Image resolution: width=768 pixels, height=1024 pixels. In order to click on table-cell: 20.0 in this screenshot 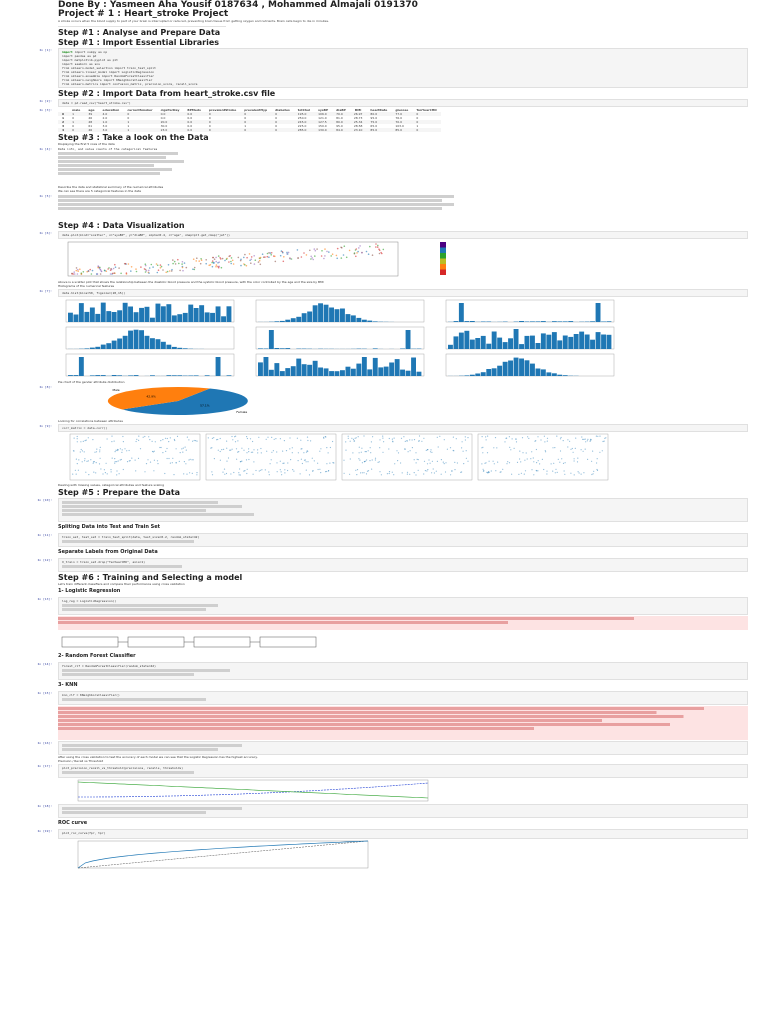, I will do `click(170, 122)`.